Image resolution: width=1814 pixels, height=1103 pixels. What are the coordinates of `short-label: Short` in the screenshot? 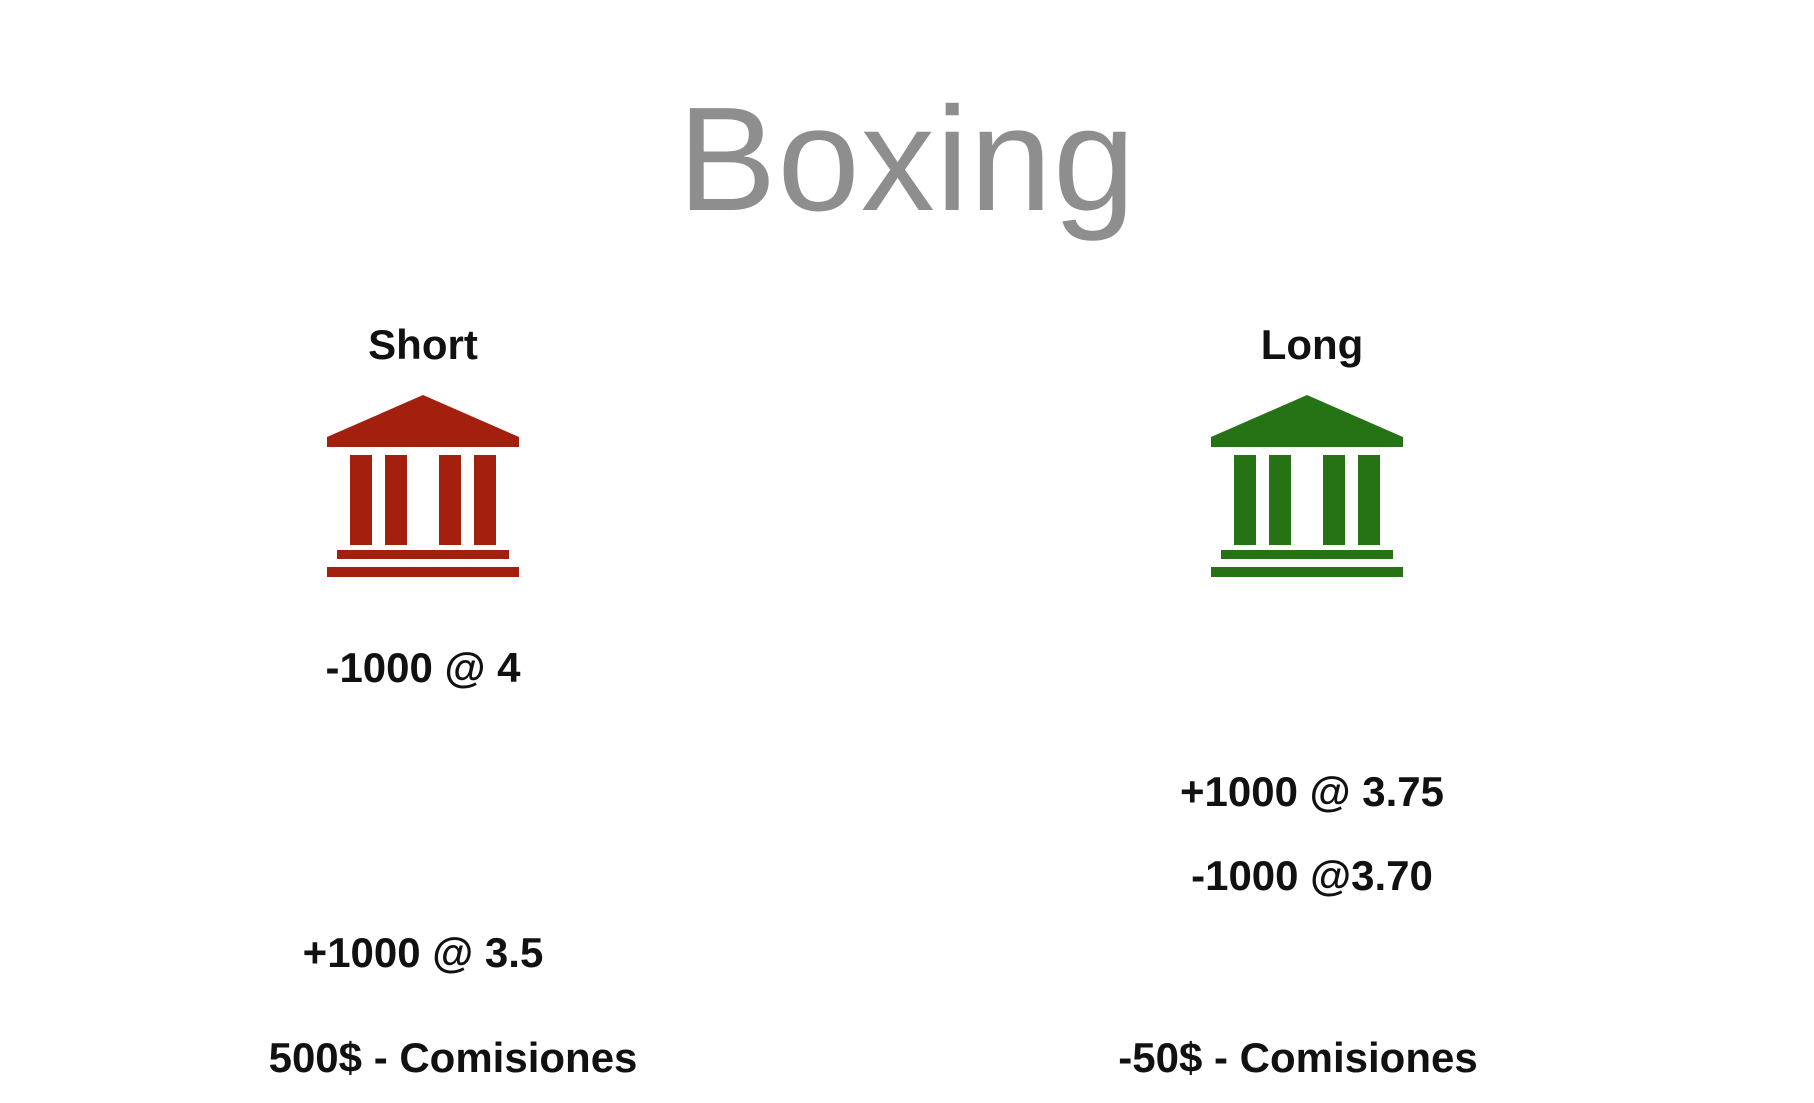 It's located at (423, 344).